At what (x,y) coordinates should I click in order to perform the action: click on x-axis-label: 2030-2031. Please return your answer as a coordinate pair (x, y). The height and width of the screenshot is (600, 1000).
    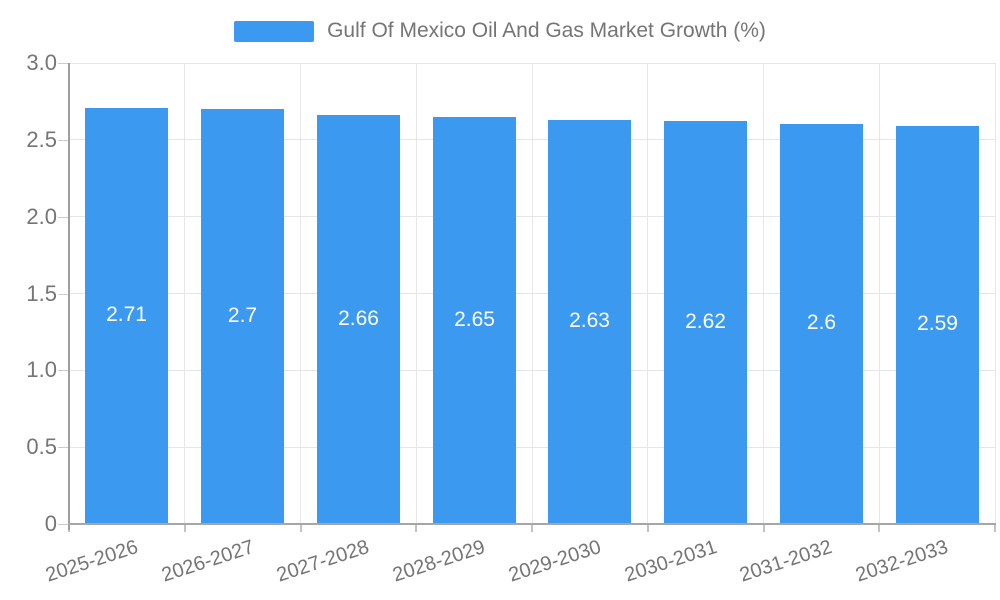
    Looking at the image, I should click on (670, 561).